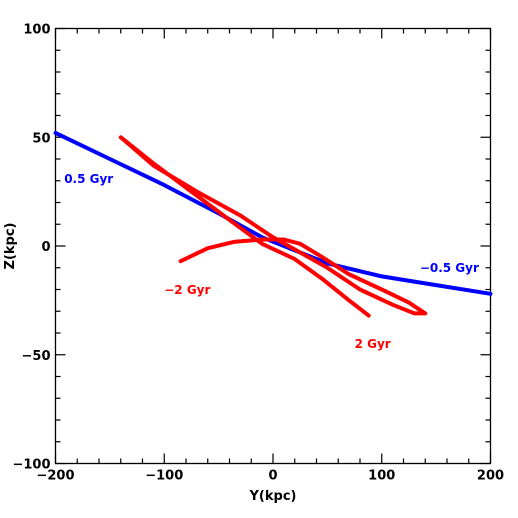 The height and width of the screenshot is (518, 518). I want to click on y-axis-label: Z(kpc), so click(10, 246).